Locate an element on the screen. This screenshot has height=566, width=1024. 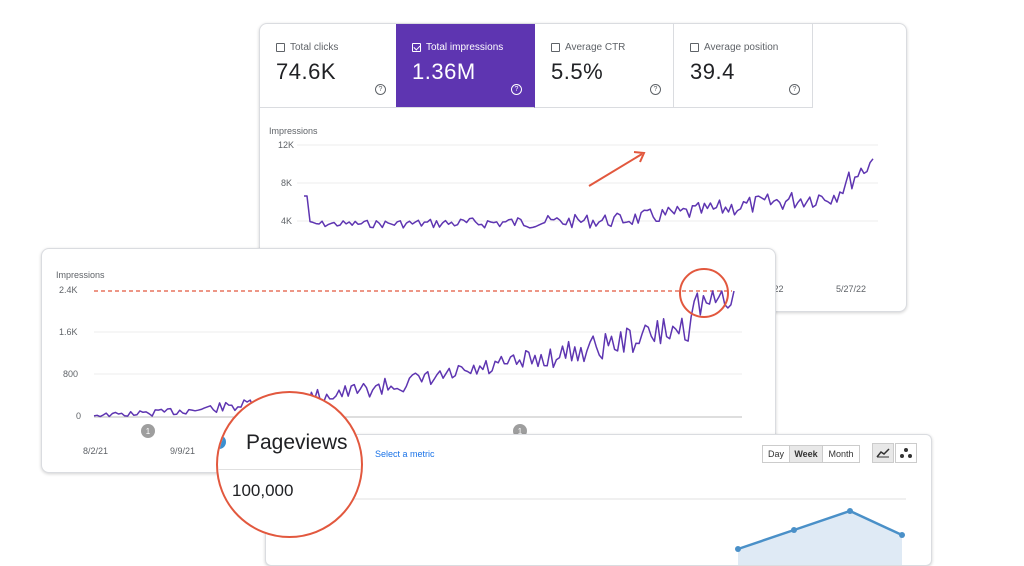
metric-label: Average position is located at coordinates (741, 47).